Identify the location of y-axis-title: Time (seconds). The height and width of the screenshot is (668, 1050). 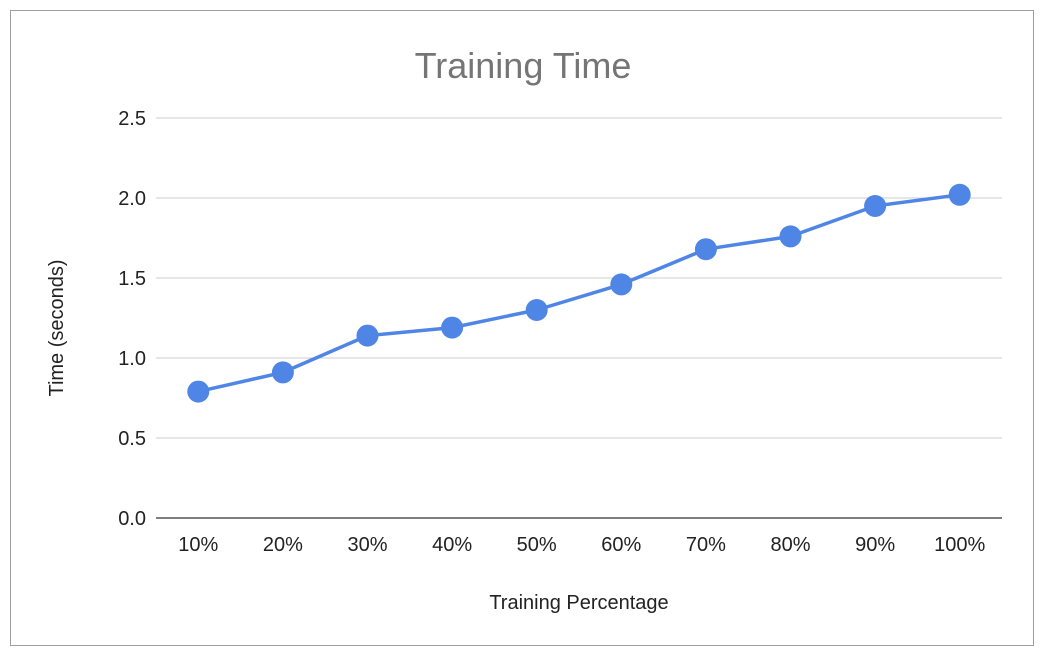
(57, 327).